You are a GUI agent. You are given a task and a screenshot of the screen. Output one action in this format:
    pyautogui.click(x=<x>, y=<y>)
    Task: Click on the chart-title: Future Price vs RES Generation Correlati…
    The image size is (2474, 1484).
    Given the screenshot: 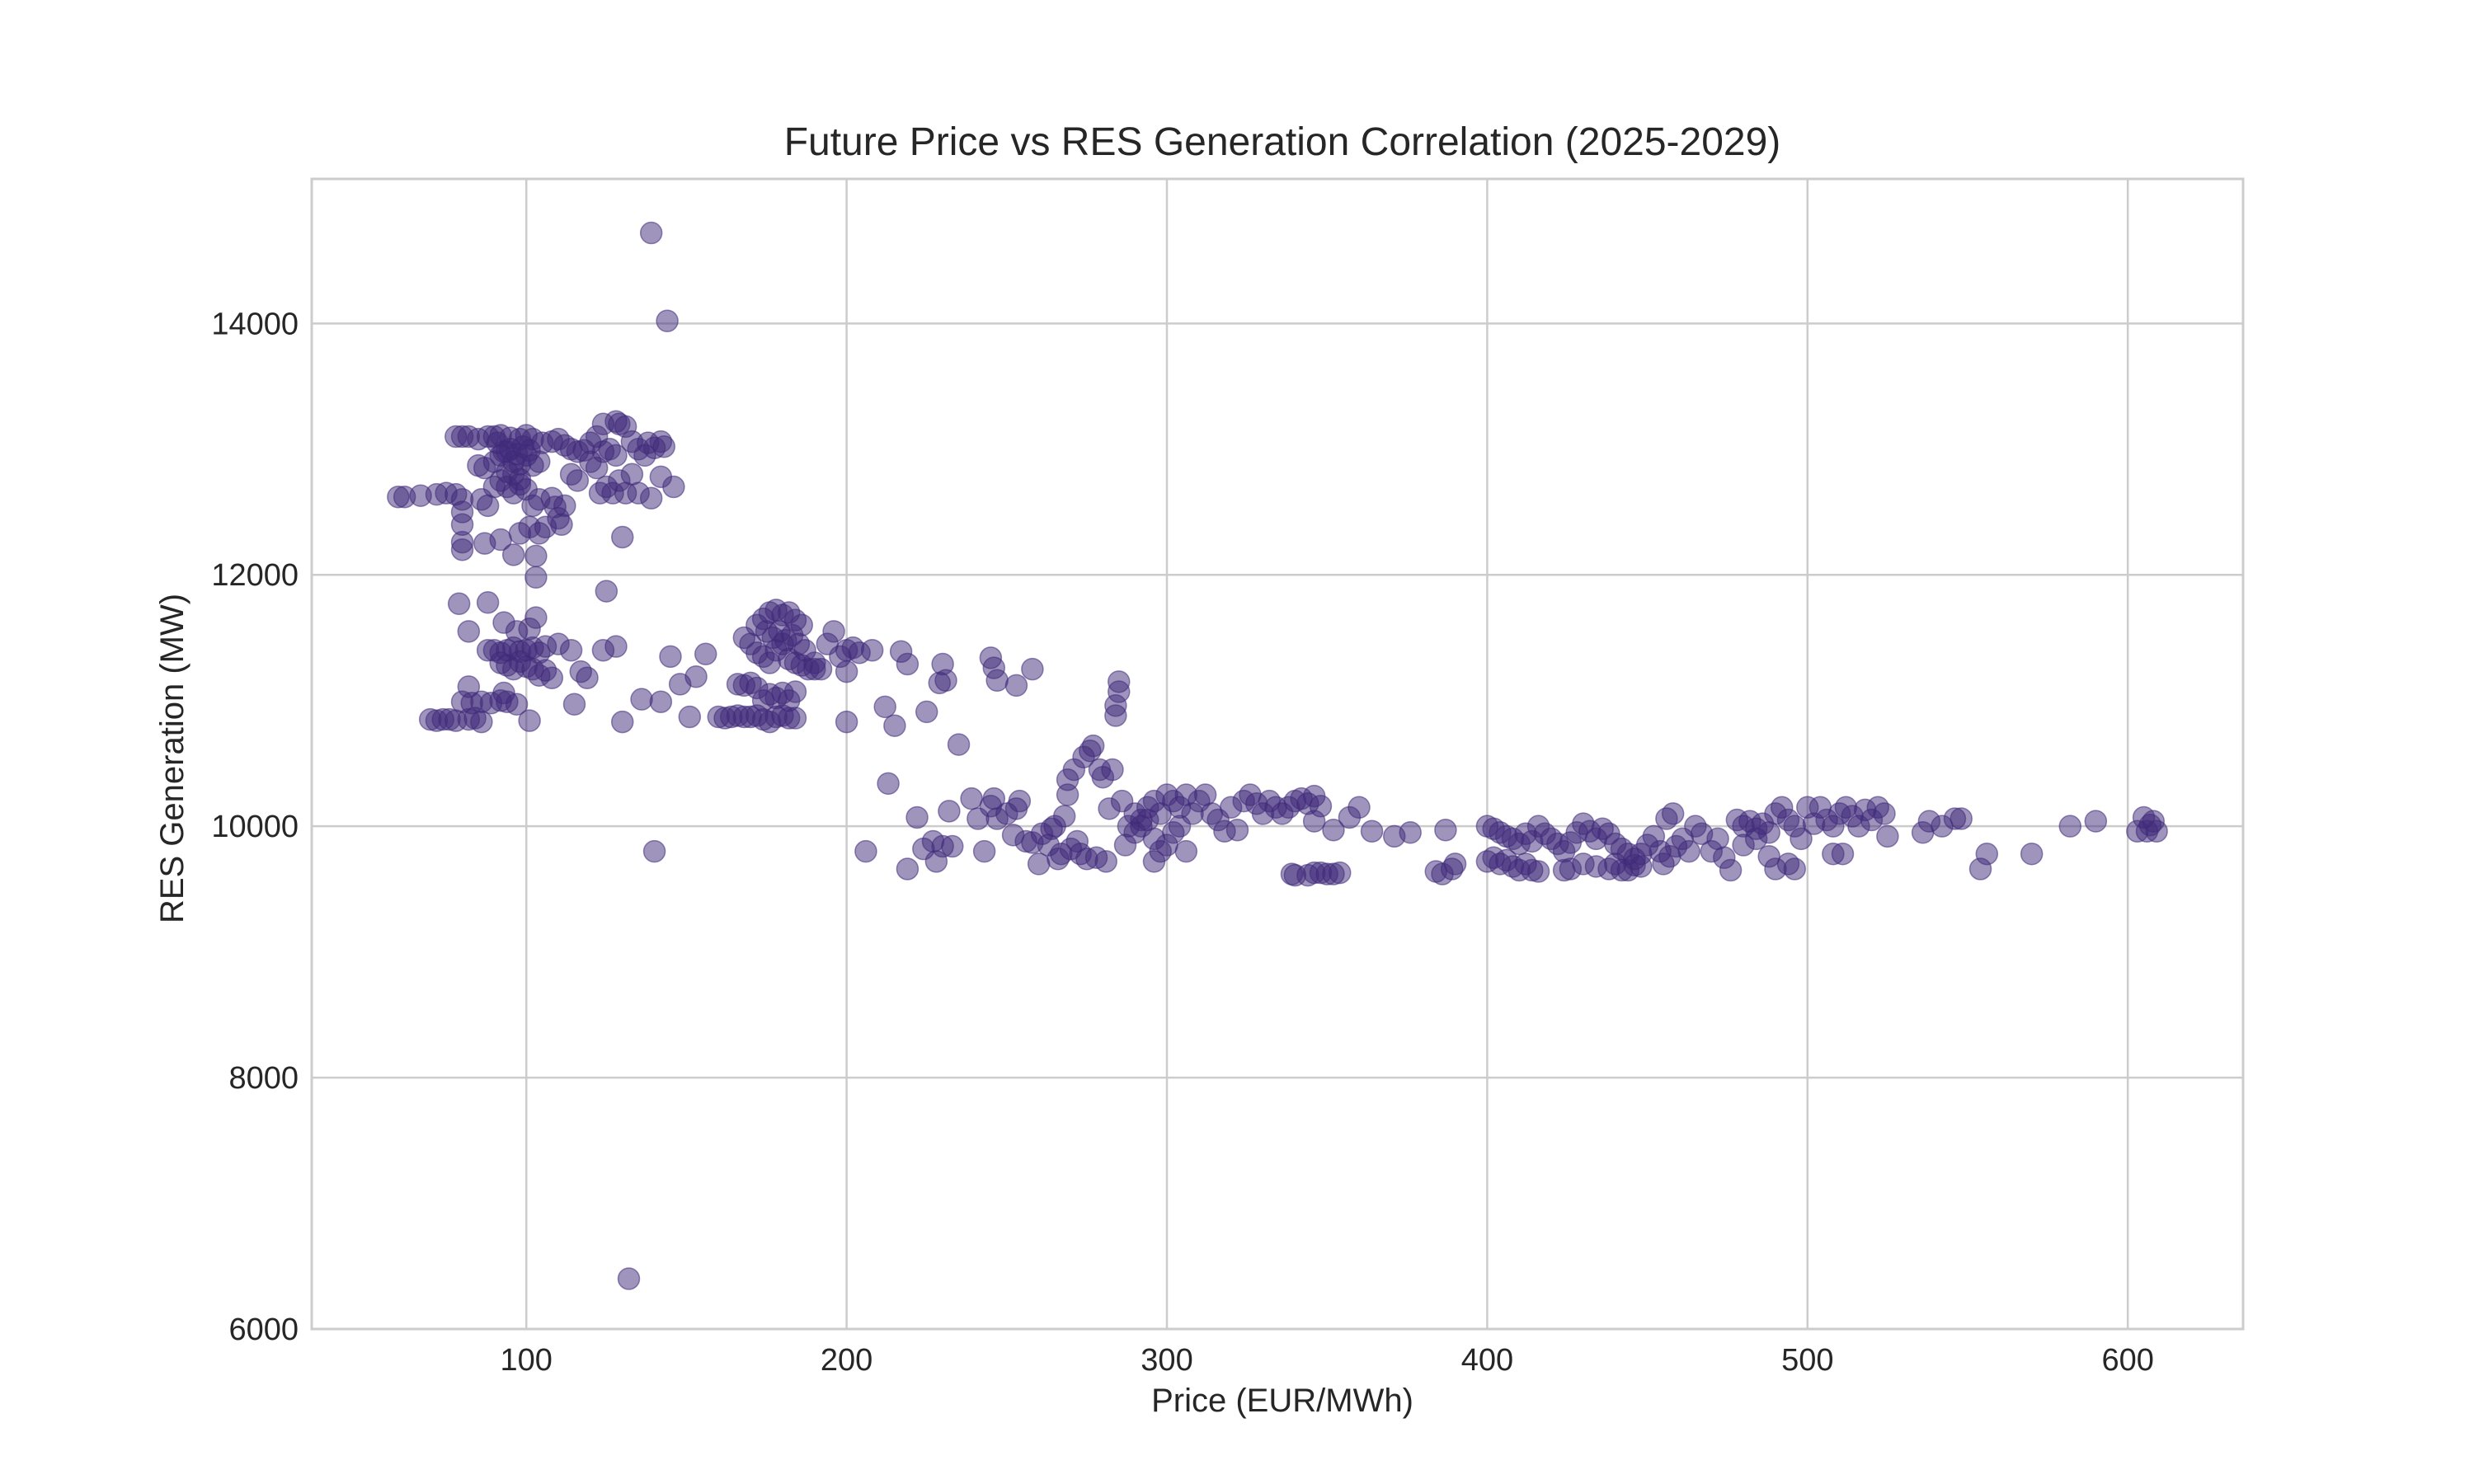 What is the action you would take?
    pyautogui.click(x=1282, y=142)
    